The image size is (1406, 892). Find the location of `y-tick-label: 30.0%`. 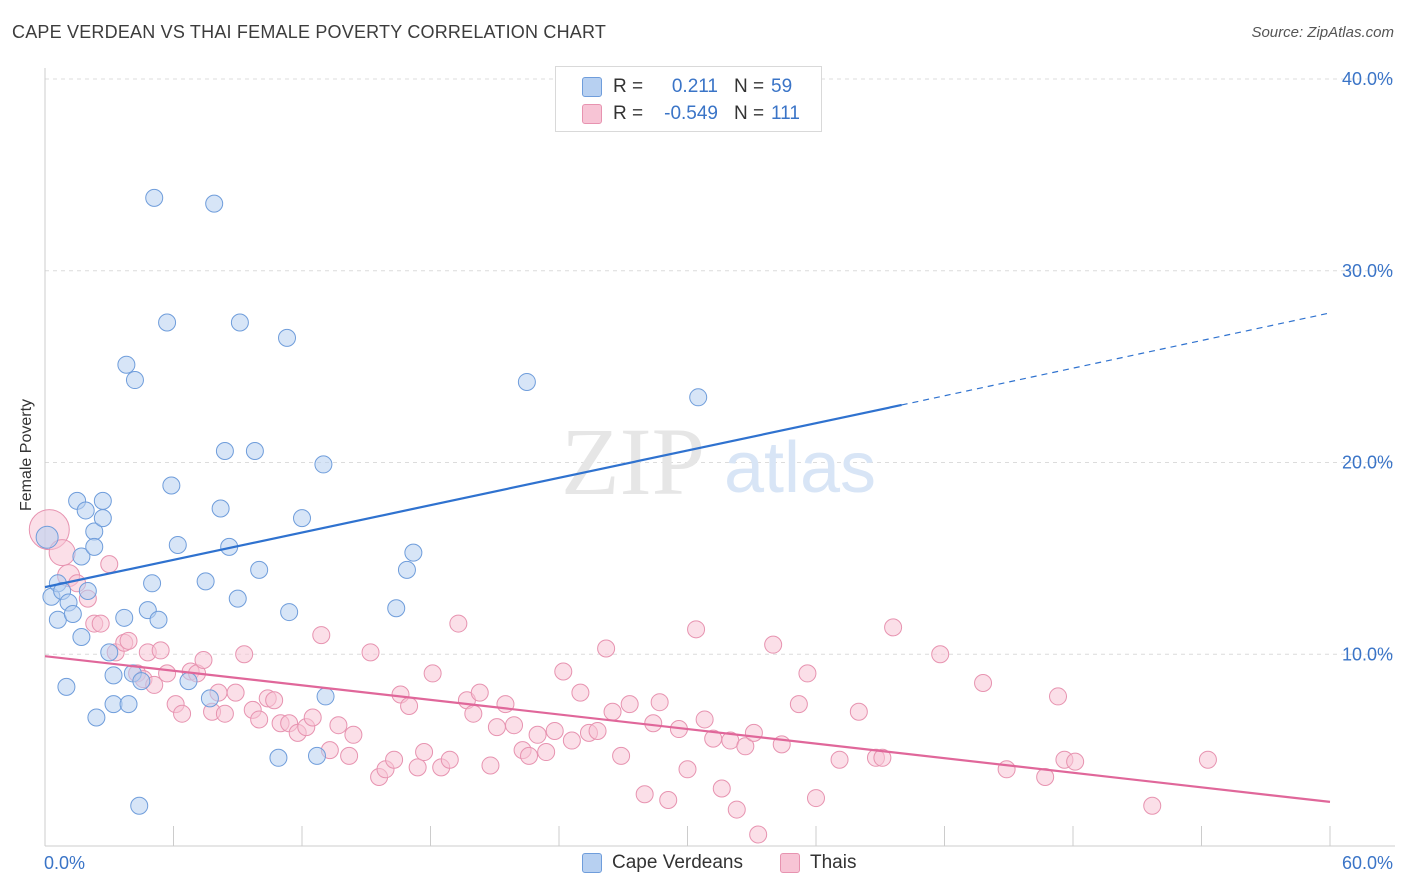

y-tick-label: 30.0% is located at coordinates (1367, 271).